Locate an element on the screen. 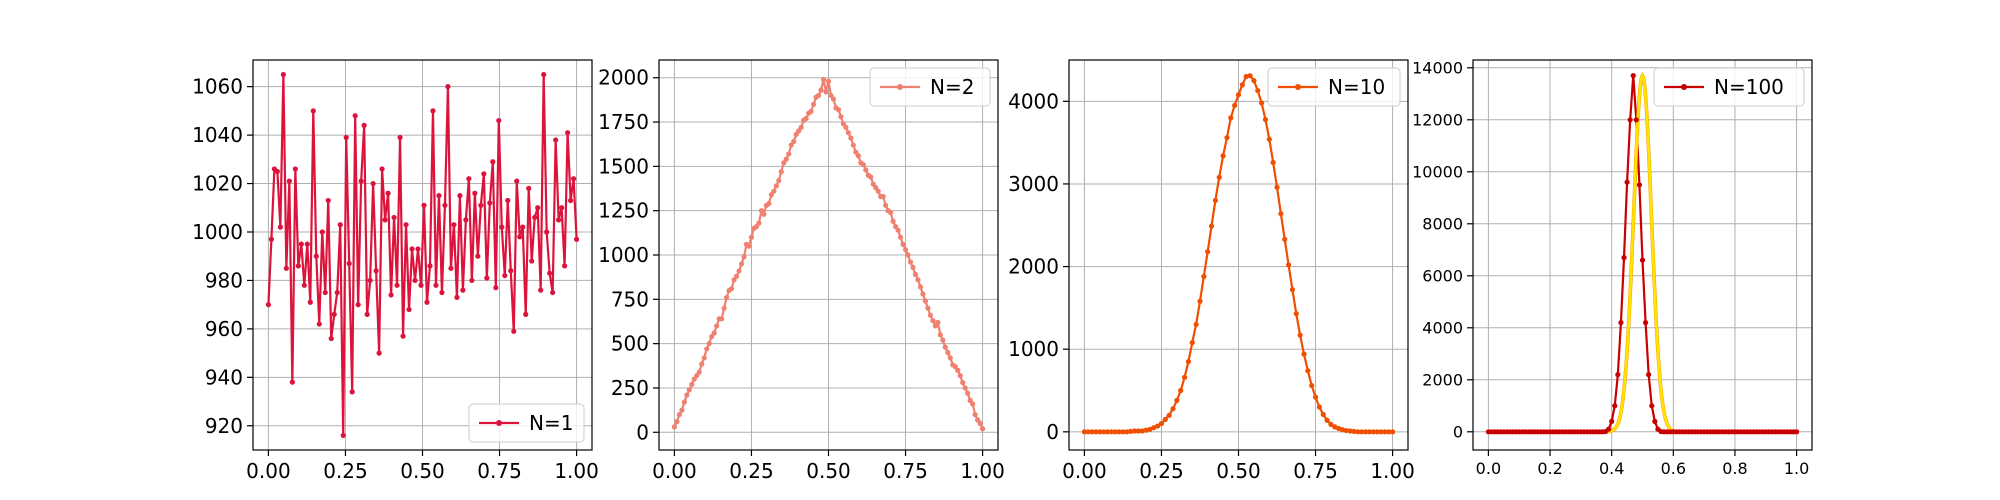 Image resolution: width=2000 pixels, height=500 pixels. x-tick-label: 0.2 is located at coordinates (1549, 468).